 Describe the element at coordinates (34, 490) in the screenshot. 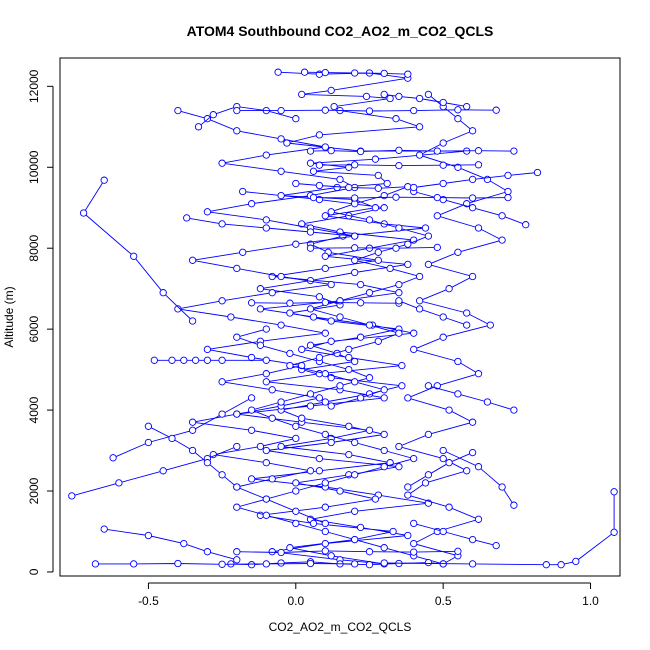

I see `y-tick-label: 2000` at that location.